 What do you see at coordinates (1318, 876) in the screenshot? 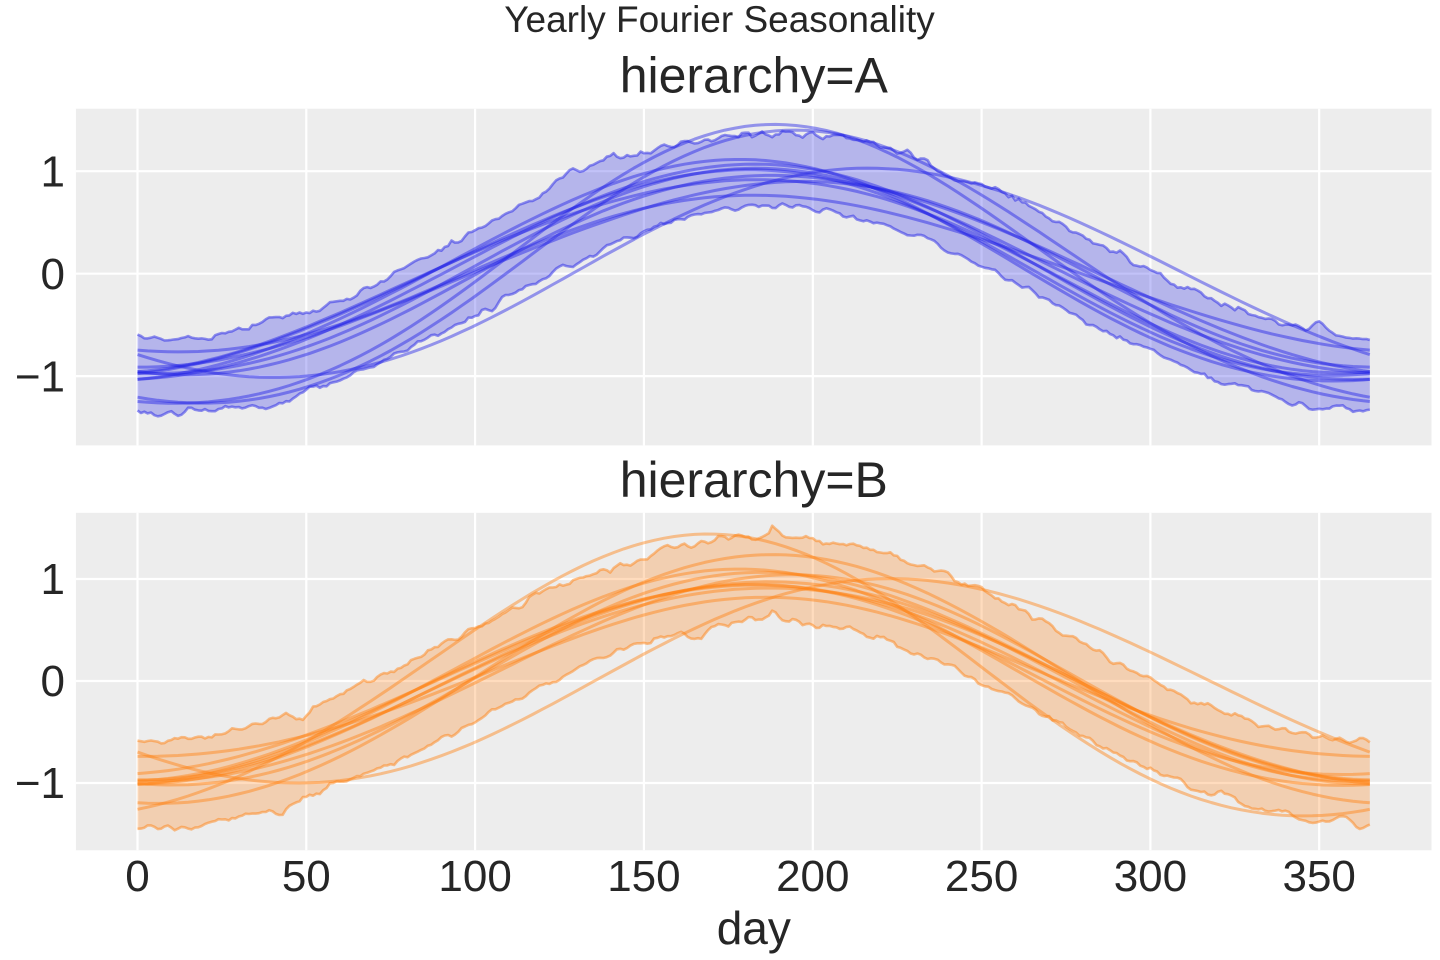
I see `svg-text: 350` at bounding box center [1318, 876].